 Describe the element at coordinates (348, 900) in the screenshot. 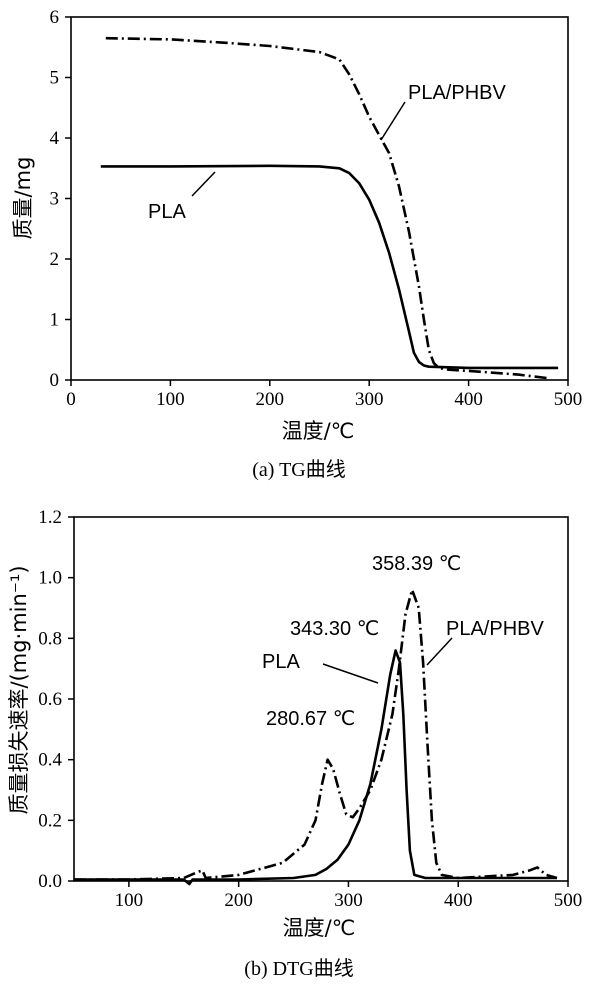

I see `panel-b-x-tick-label: 300` at that location.